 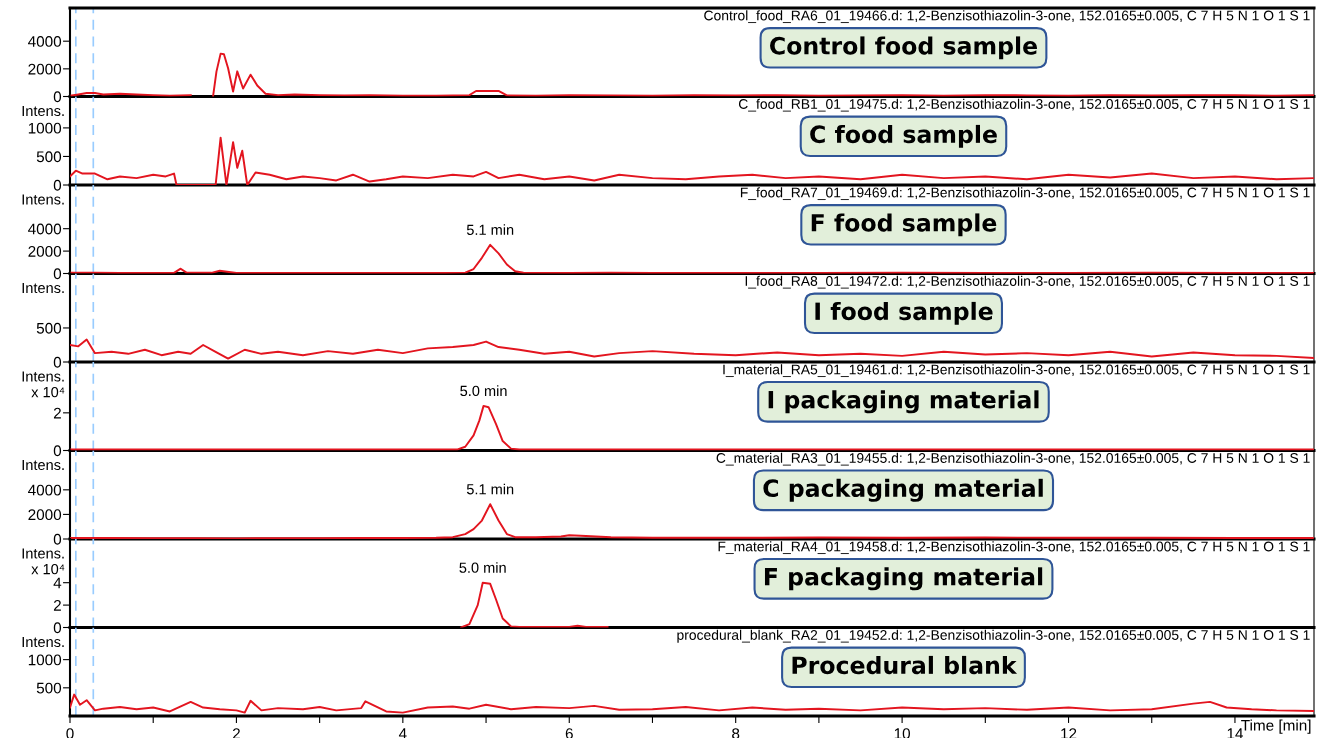 I want to click on annotation: Control food sample, so click(x=903, y=48).